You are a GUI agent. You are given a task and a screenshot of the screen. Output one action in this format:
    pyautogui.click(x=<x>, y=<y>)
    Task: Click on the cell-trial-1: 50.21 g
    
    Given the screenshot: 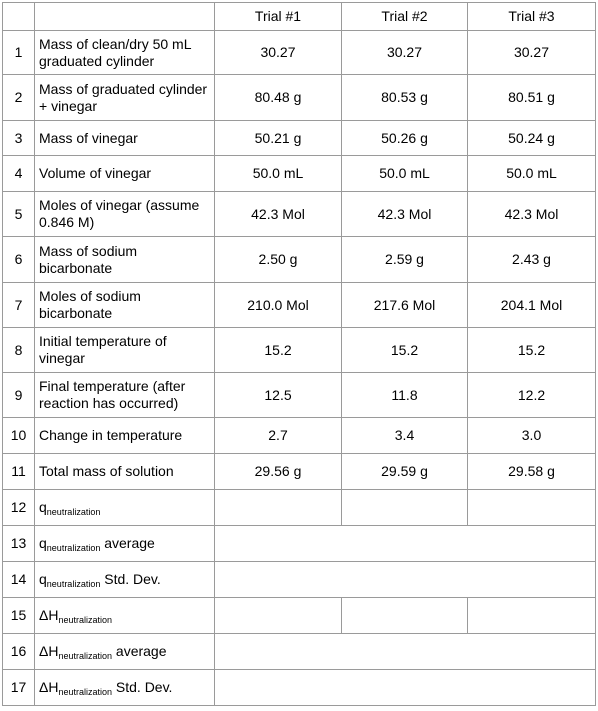 What is the action you would take?
    pyautogui.click(x=278, y=138)
    